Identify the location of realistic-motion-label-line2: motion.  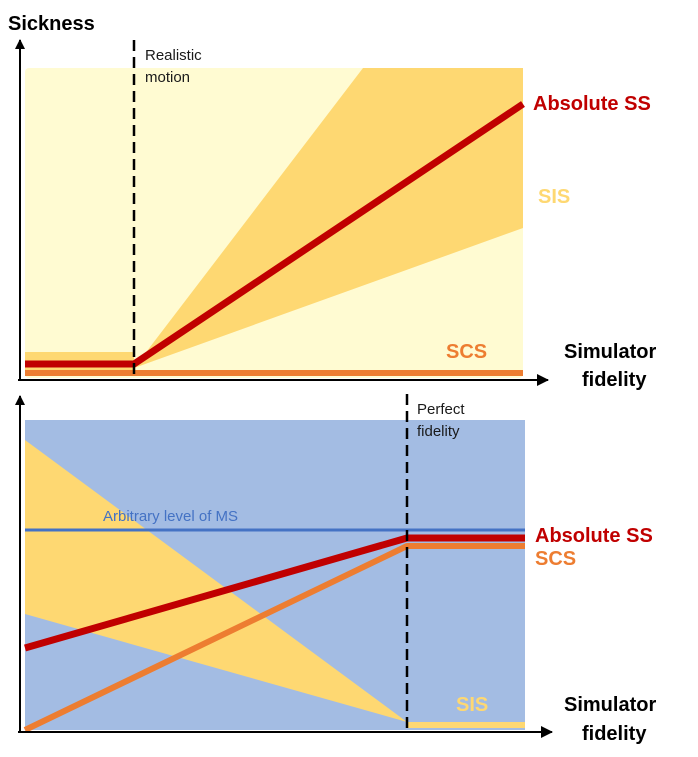
(167, 77).